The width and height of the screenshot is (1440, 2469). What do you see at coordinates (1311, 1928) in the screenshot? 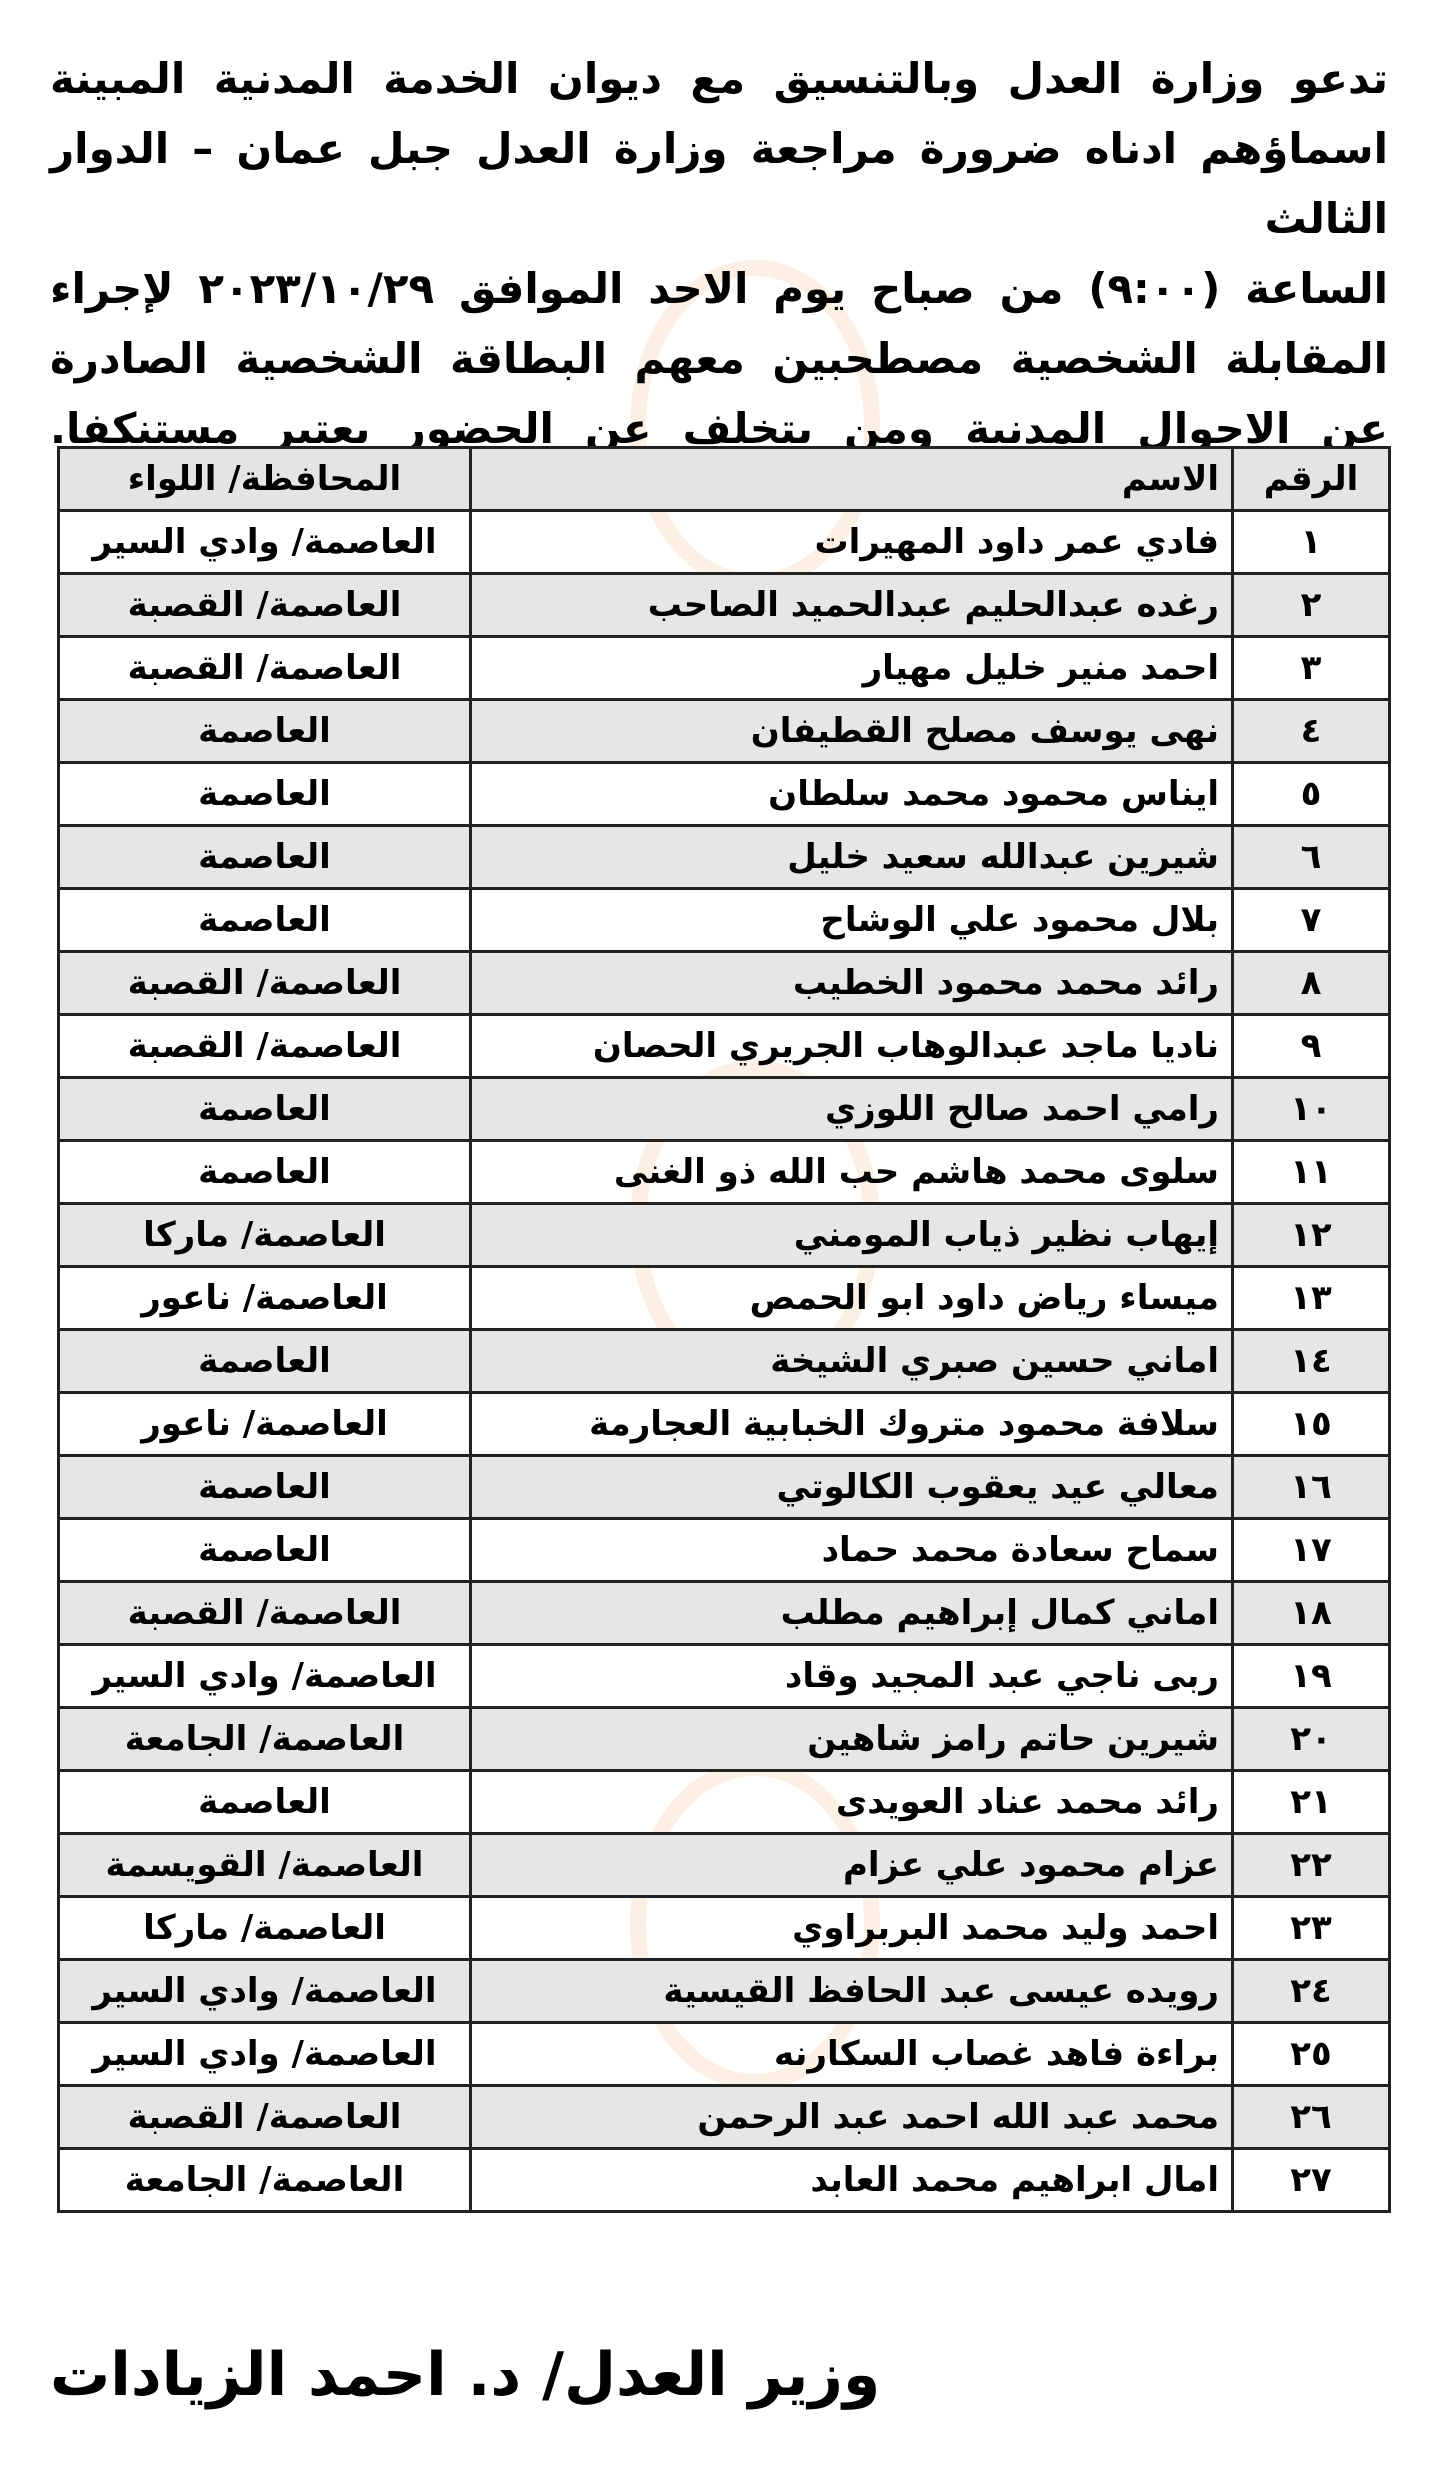
I see `row-number: ٢٣` at bounding box center [1311, 1928].